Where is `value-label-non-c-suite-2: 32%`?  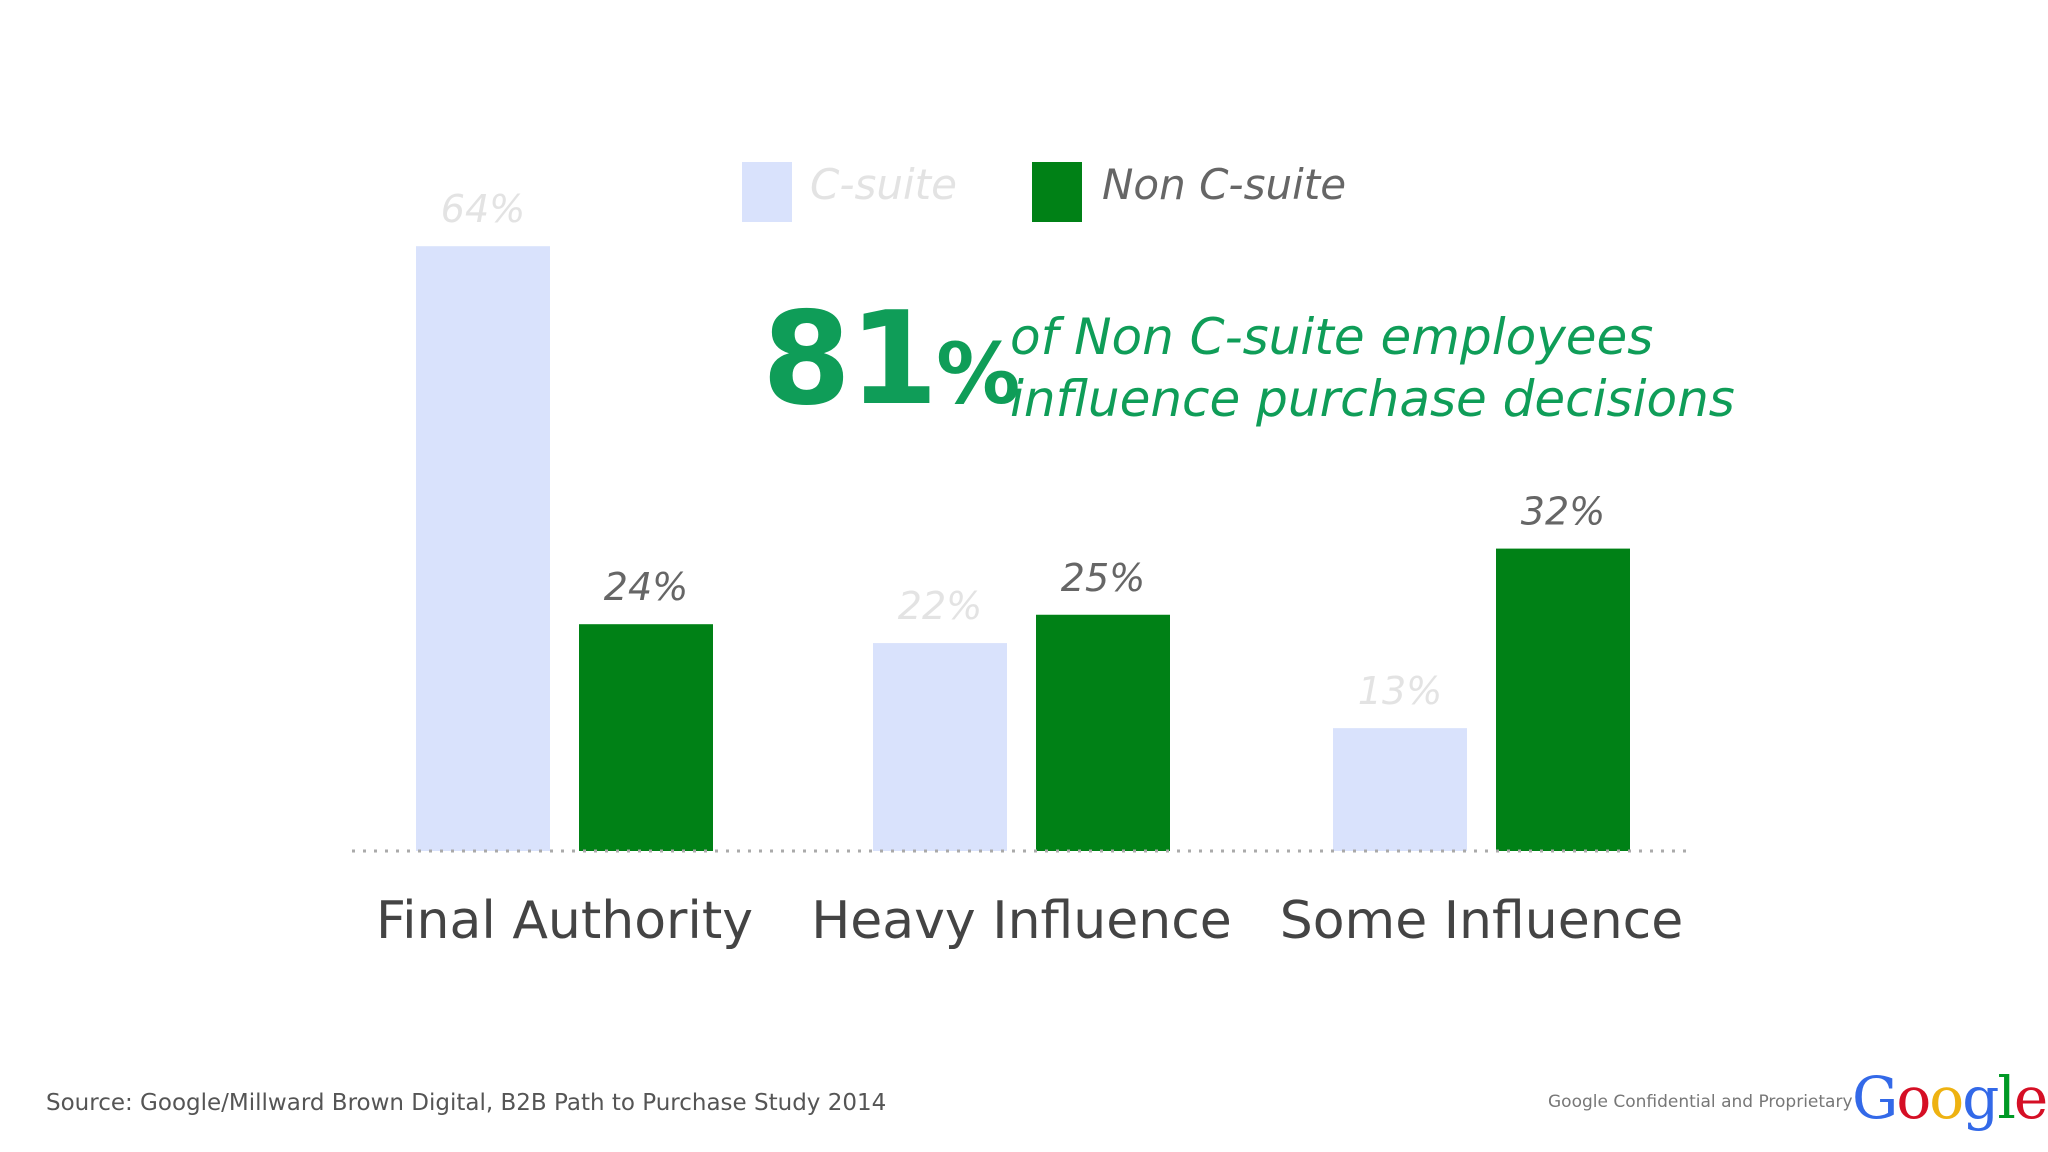 value-label-non-c-suite-2: 32% is located at coordinates (1563, 512).